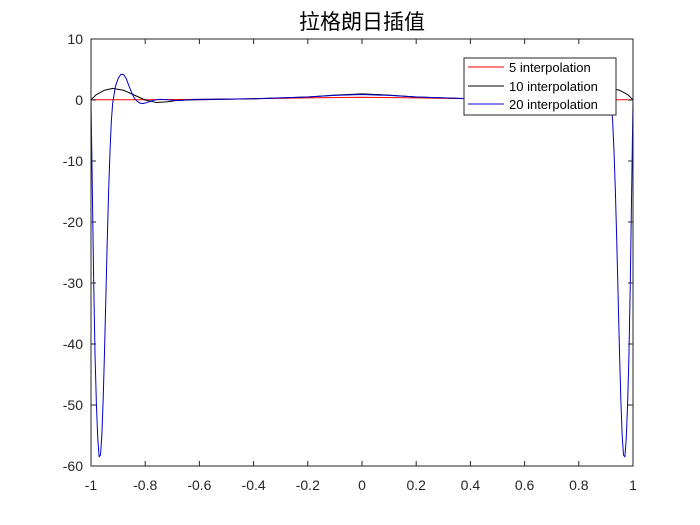 The image size is (700, 525). I want to click on x-tick-label: 0.2, so click(416, 485).